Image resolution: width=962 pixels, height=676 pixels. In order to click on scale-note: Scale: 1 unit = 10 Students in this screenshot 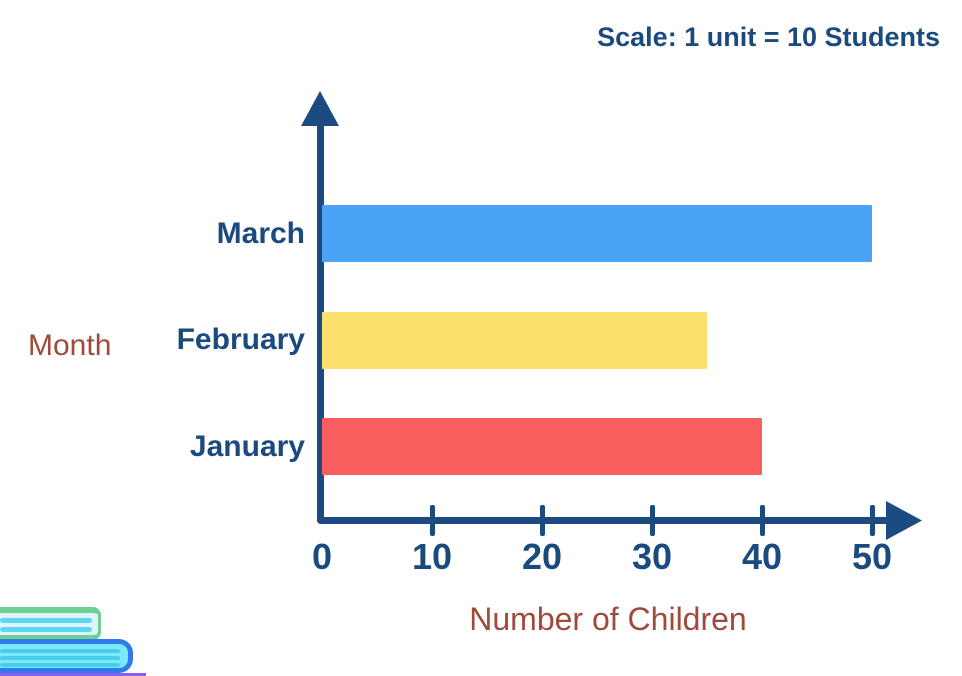, I will do `click(768, 37)`.